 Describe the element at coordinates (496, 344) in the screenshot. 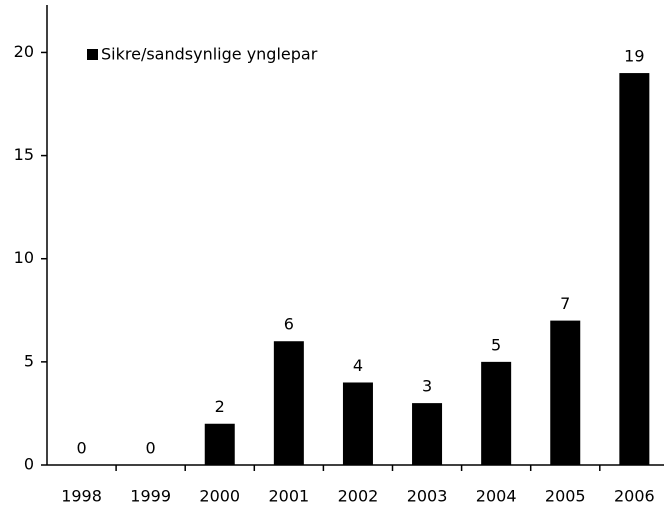

I see `data-label: 5` at that location.